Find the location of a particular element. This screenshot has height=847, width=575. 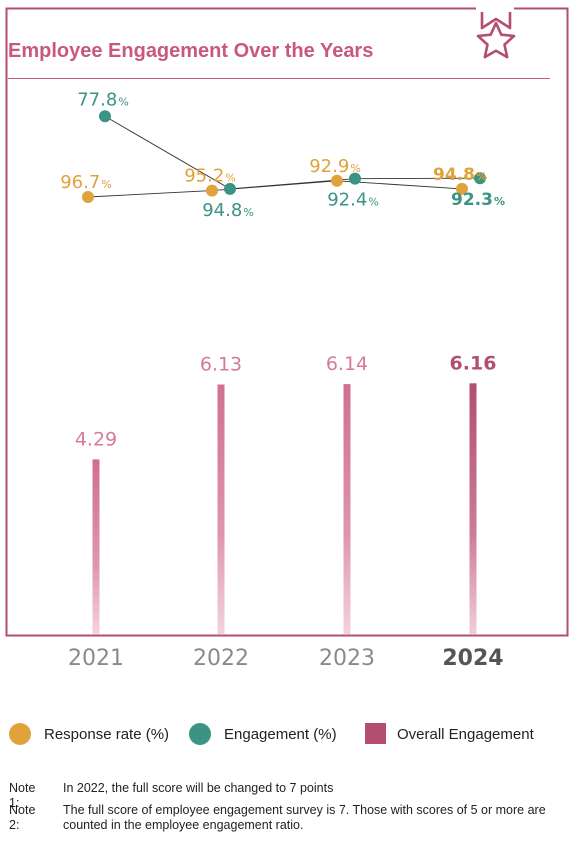

frame-gap is located at coordinates (495, 8).